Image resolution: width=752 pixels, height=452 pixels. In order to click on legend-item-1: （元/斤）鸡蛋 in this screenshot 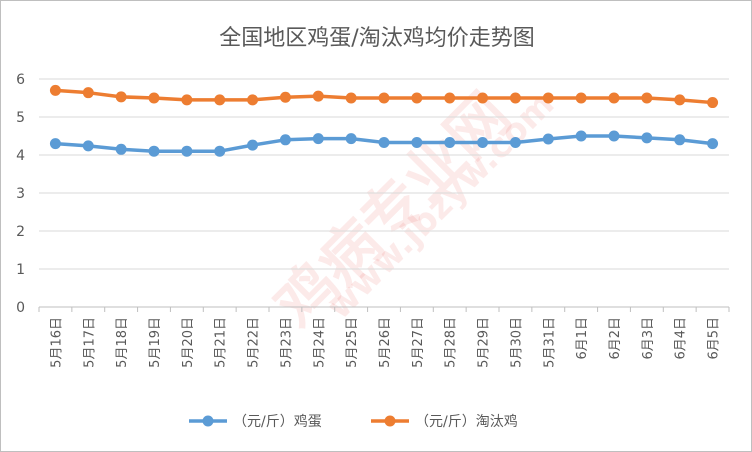, I will do `click(255, 421)`.